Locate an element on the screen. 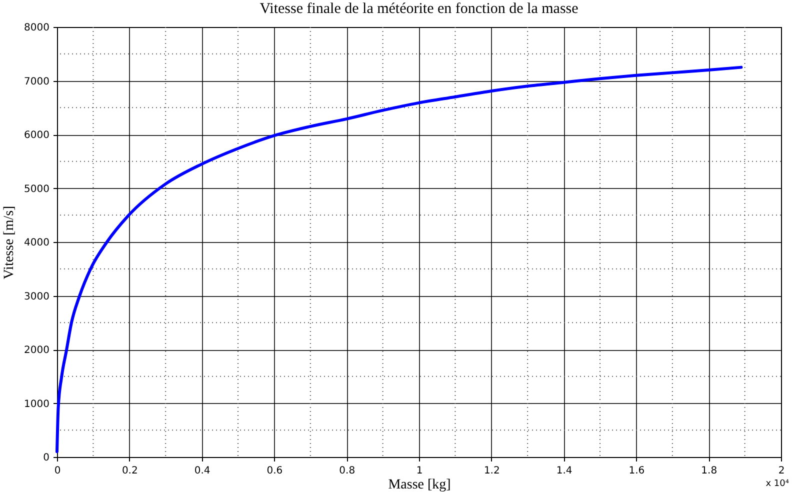 Image resolution: width=797 pixels, height=497 pixels. x-tick-label: 2 is located at coordinates (781, 471).